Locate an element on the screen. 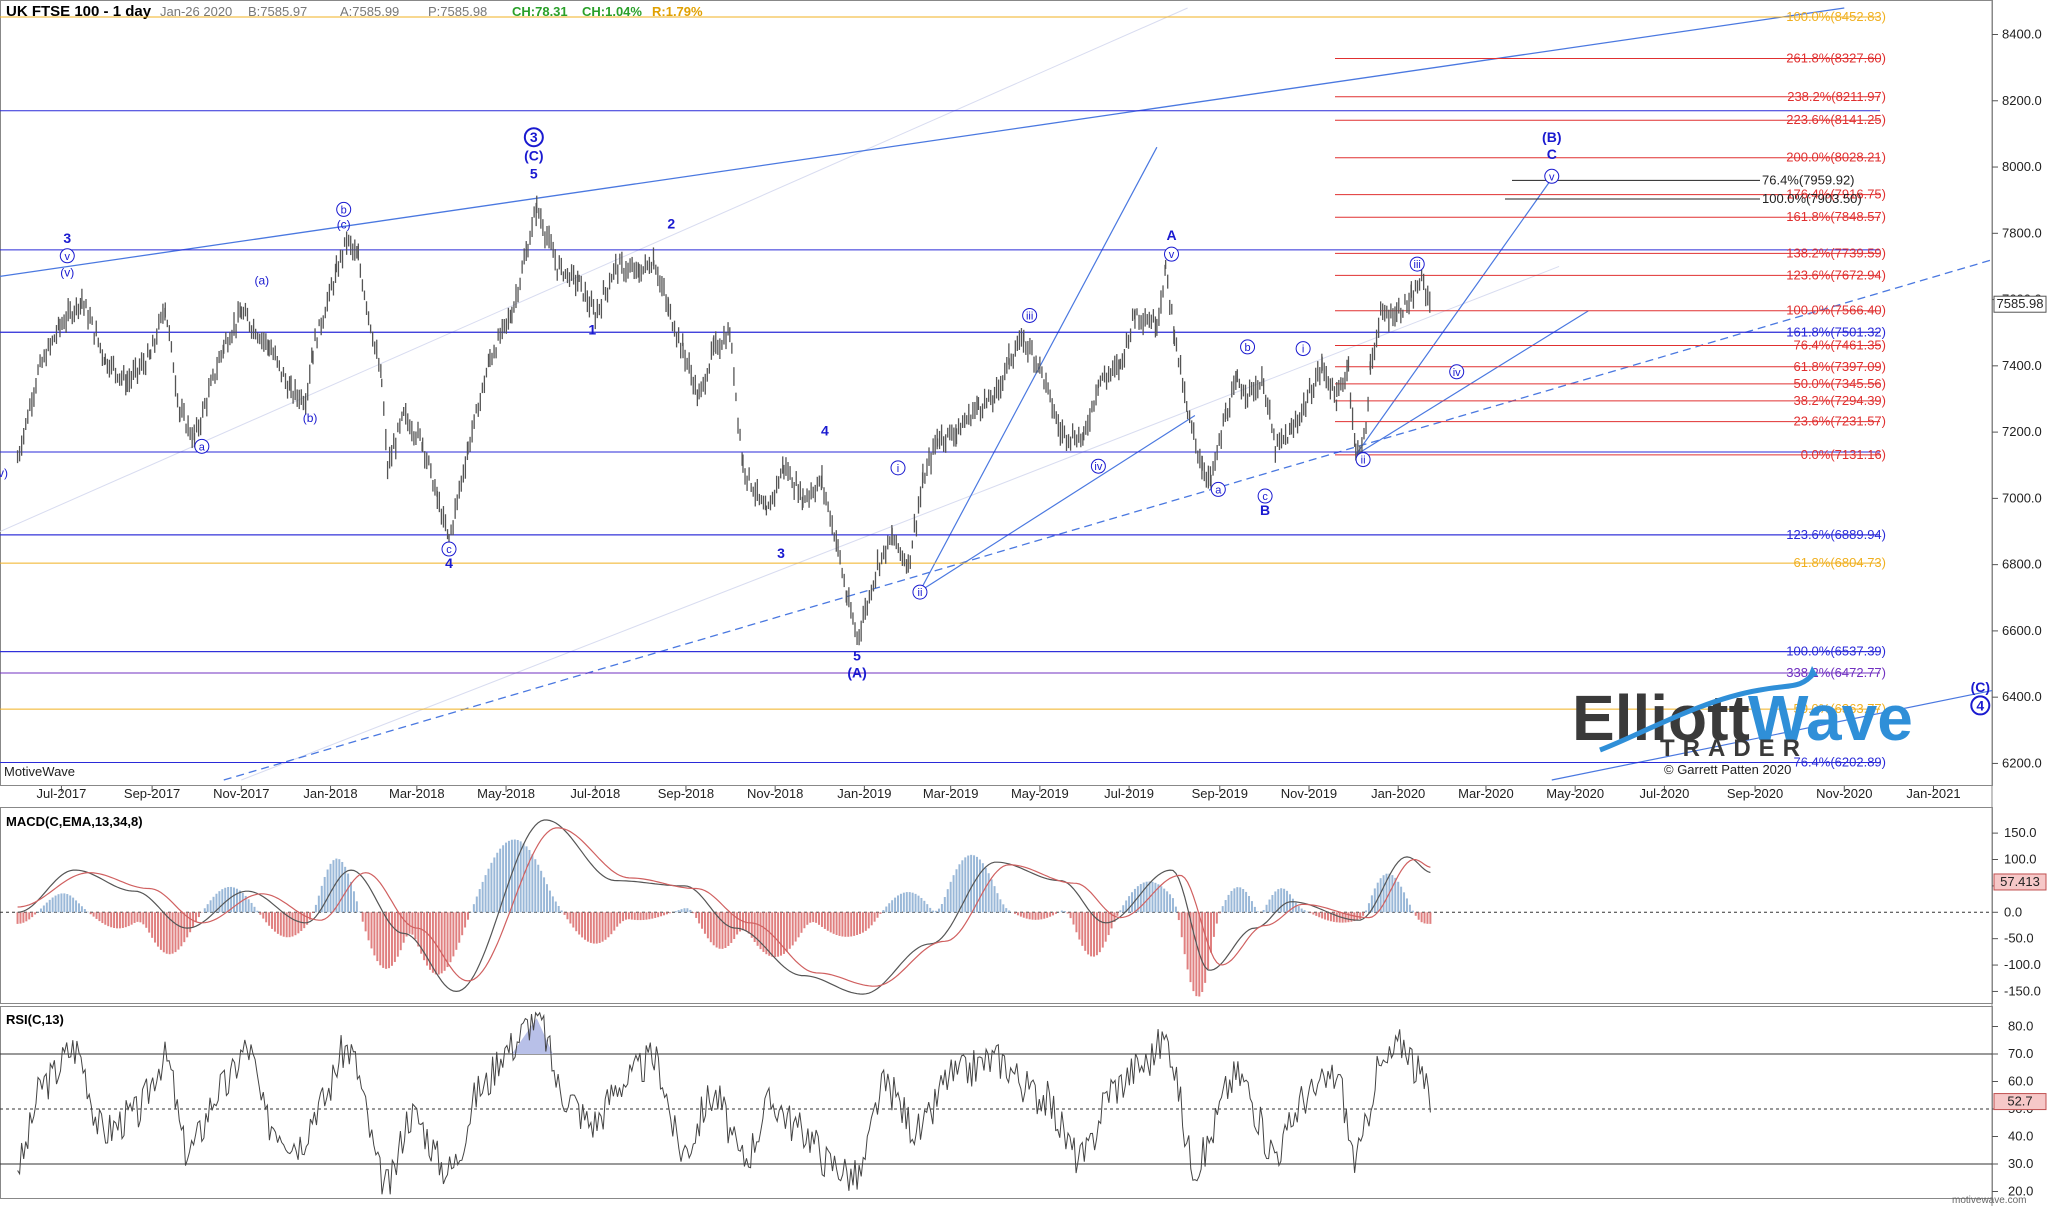 The height and width of the screenshot is (1211, 2050). wave-label: b is located at coordinates (344, 210).